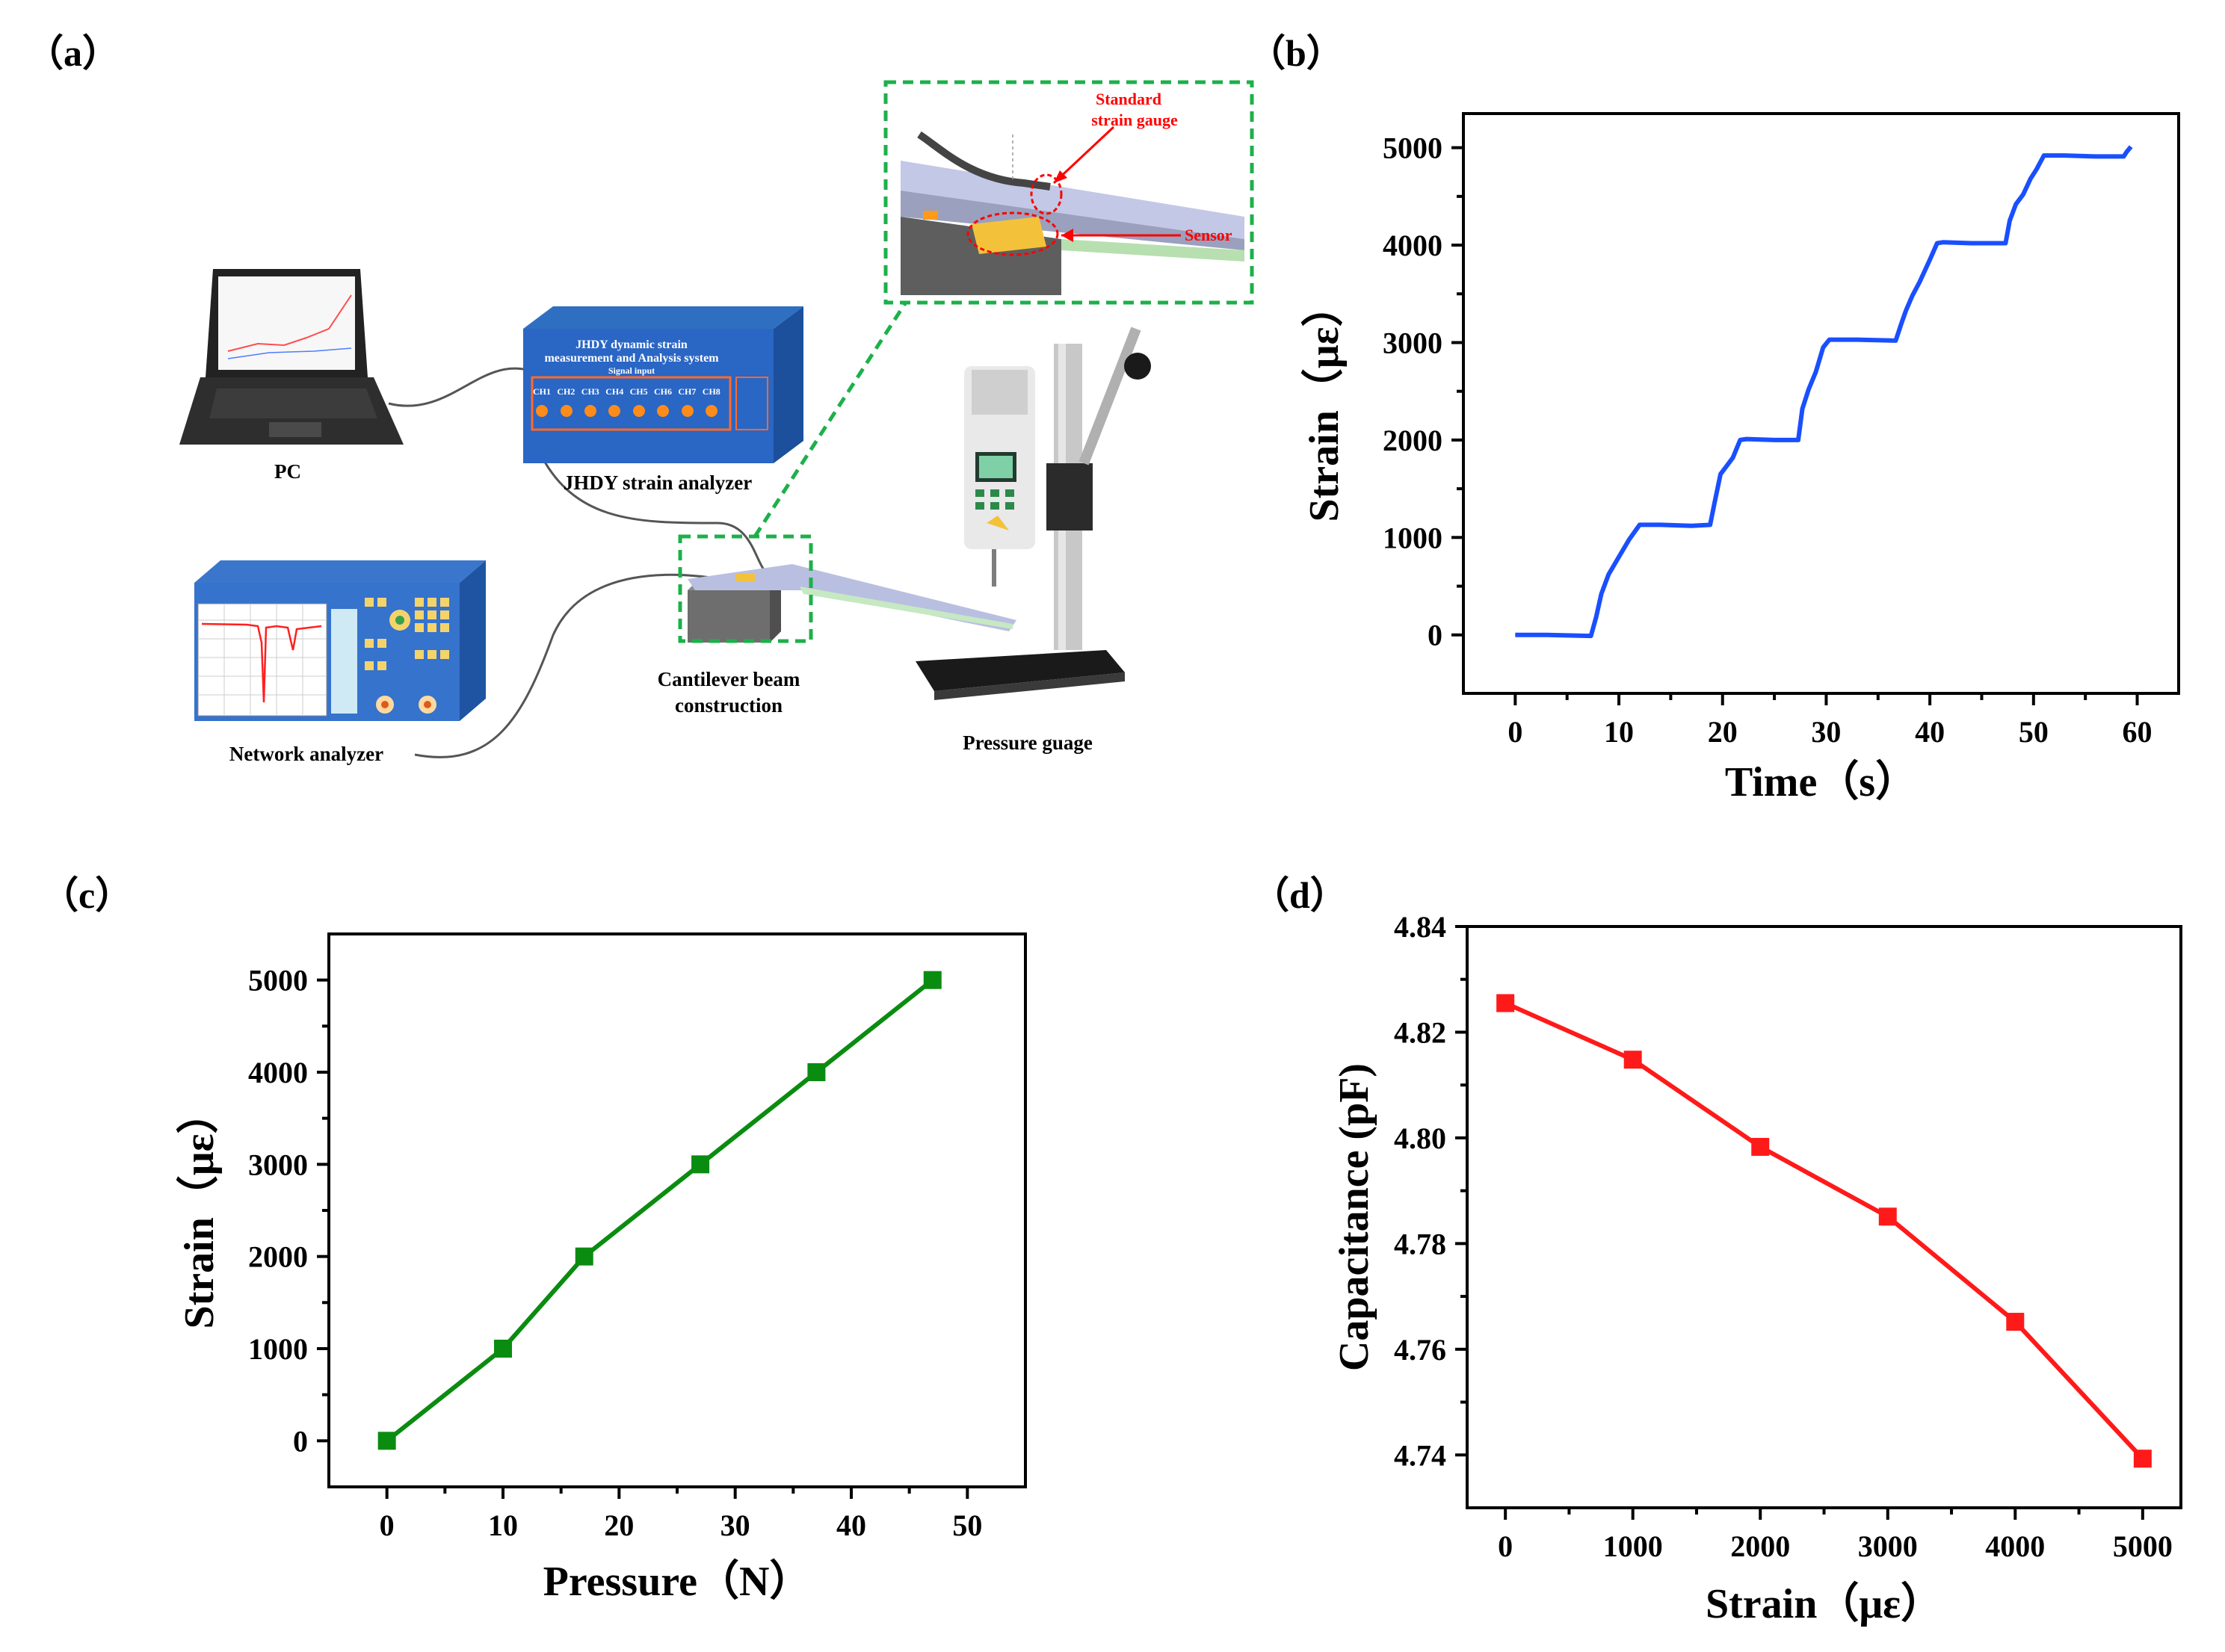 The height and width of the screenshot is (1652, 2225). What do you see at coordinates (1420, 1032) in the screenshot?
I see `y-tick-label: 4.82` at bounding box center [1420, 1032].